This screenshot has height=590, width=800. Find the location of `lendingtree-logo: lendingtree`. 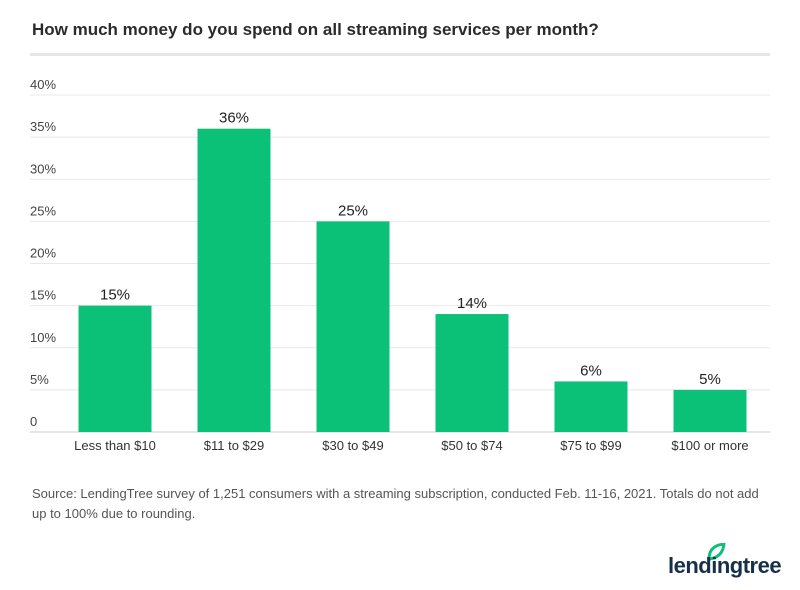

lendingtree-logo: lendingtree is located at coordinates (725, 561).